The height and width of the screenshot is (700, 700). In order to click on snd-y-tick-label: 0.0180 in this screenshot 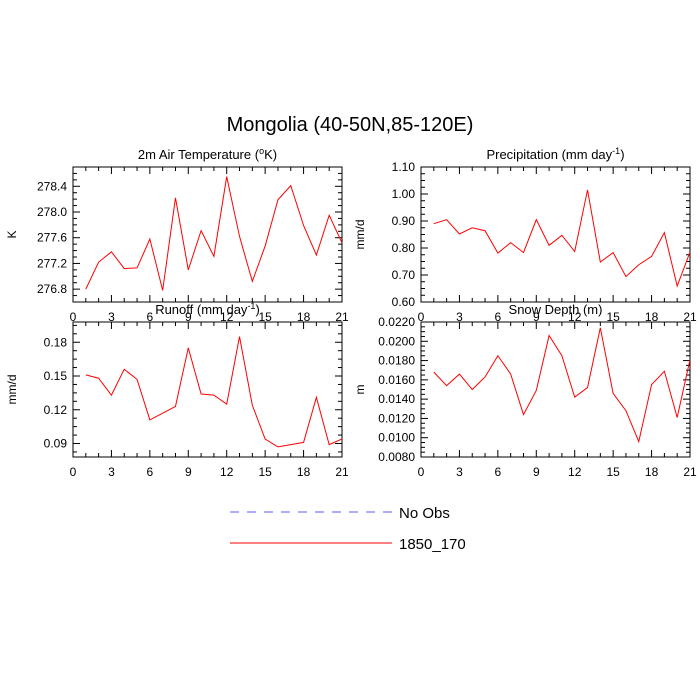, I will do `click(396, 361)`.